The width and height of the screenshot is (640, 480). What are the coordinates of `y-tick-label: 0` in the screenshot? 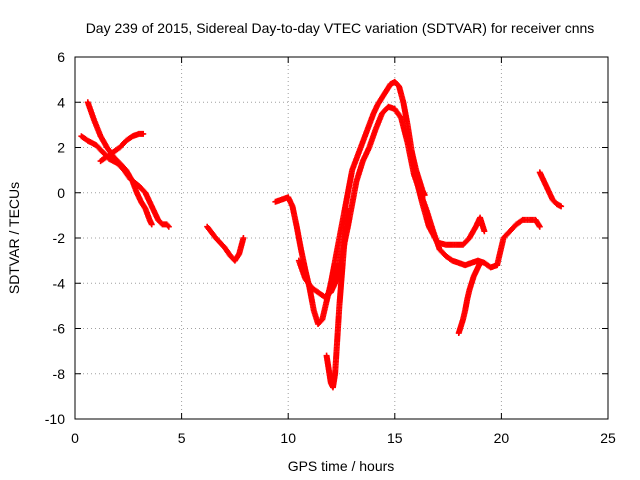 It's located at (61, 193).